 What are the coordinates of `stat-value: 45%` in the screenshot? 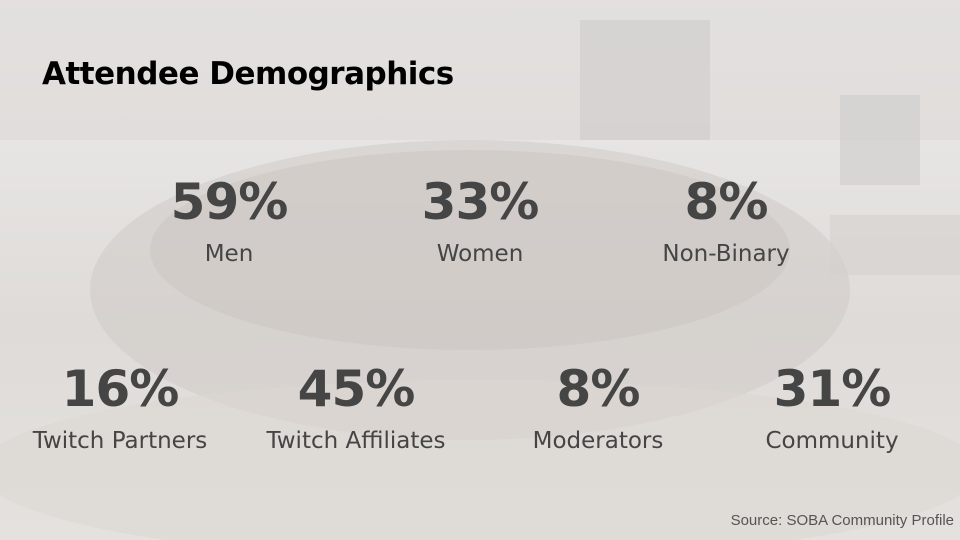 It's located at (356, 389).